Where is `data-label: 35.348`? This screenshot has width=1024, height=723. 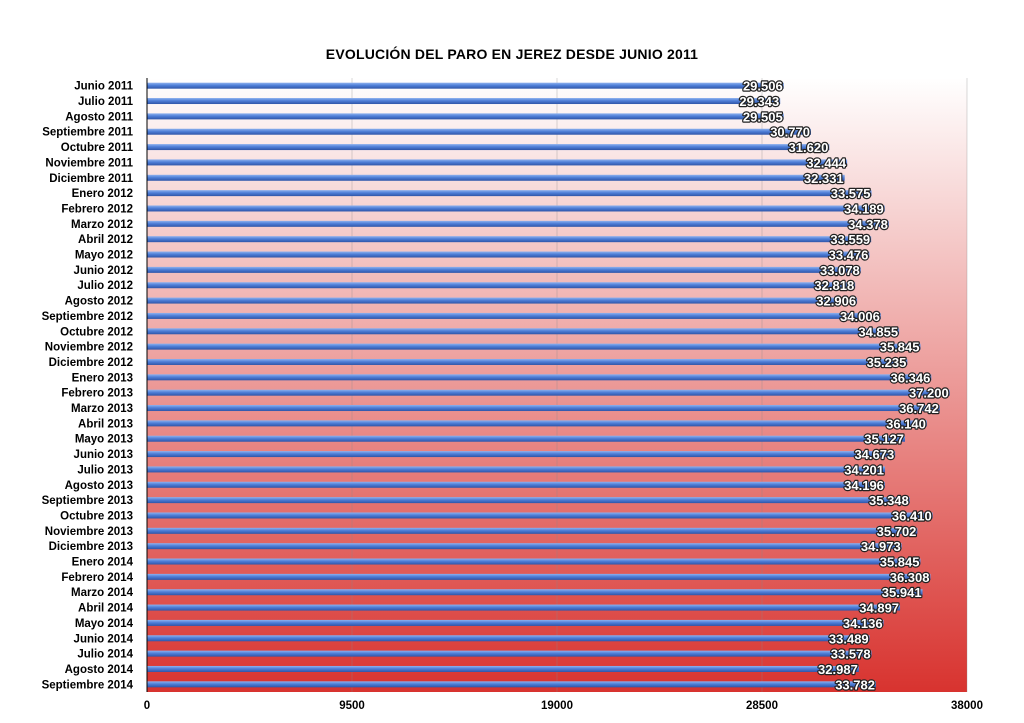 data-label: 35.348 is located at coordinates (889, 500).